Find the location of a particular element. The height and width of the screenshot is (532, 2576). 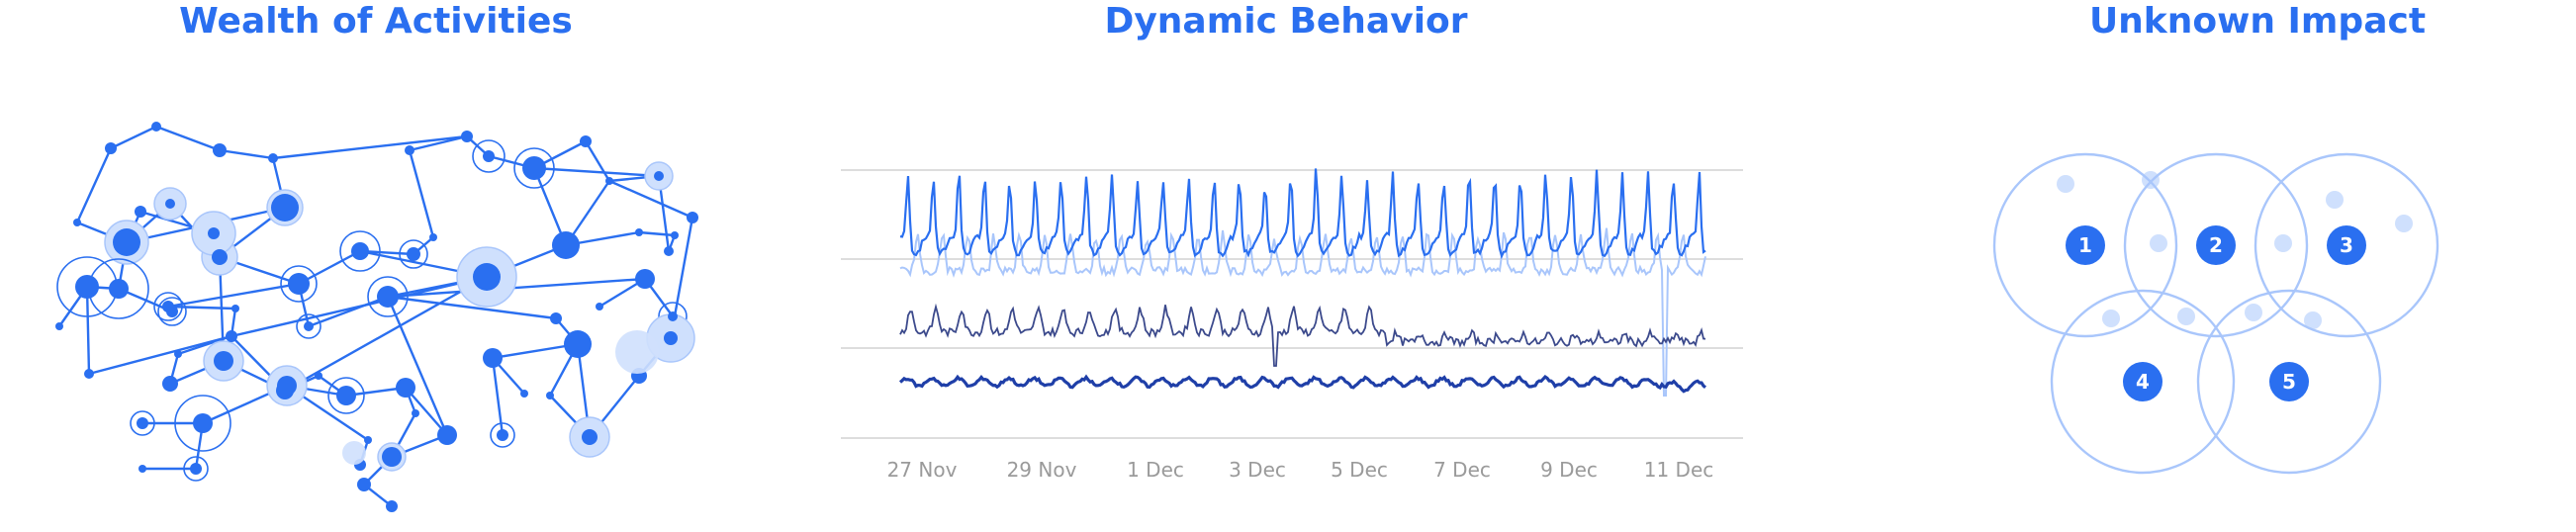

network-node-halo is located at coordinates (354, 453).